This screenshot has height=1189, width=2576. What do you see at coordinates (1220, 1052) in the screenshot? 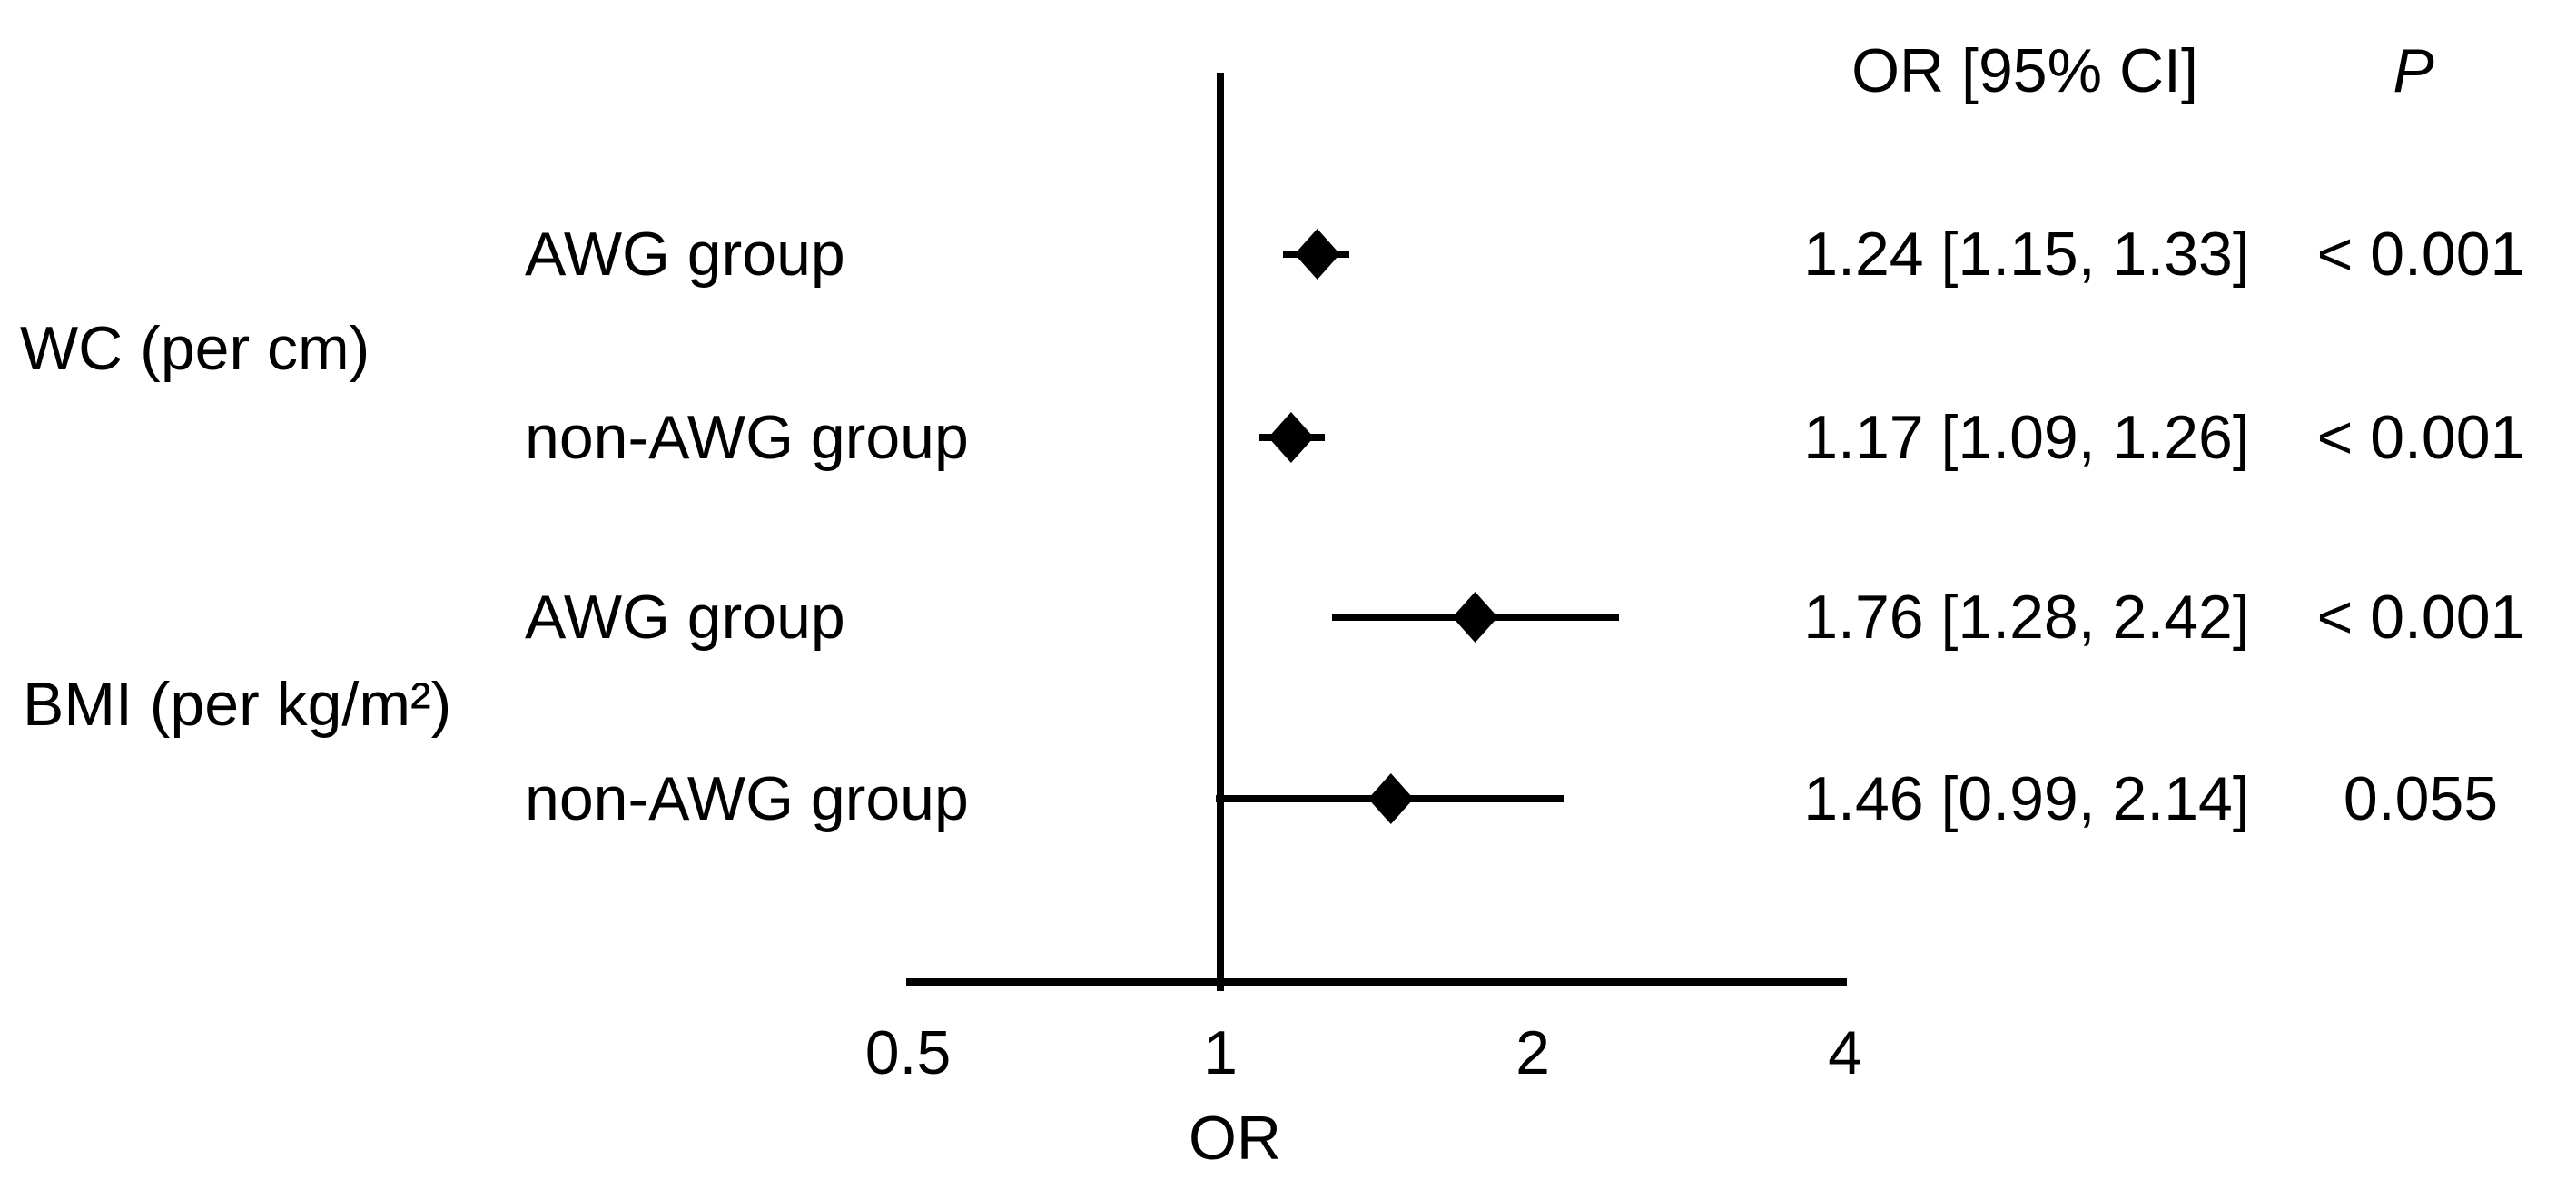
I see `x-tick-label: 1` at bounding box center [1220, 1052].